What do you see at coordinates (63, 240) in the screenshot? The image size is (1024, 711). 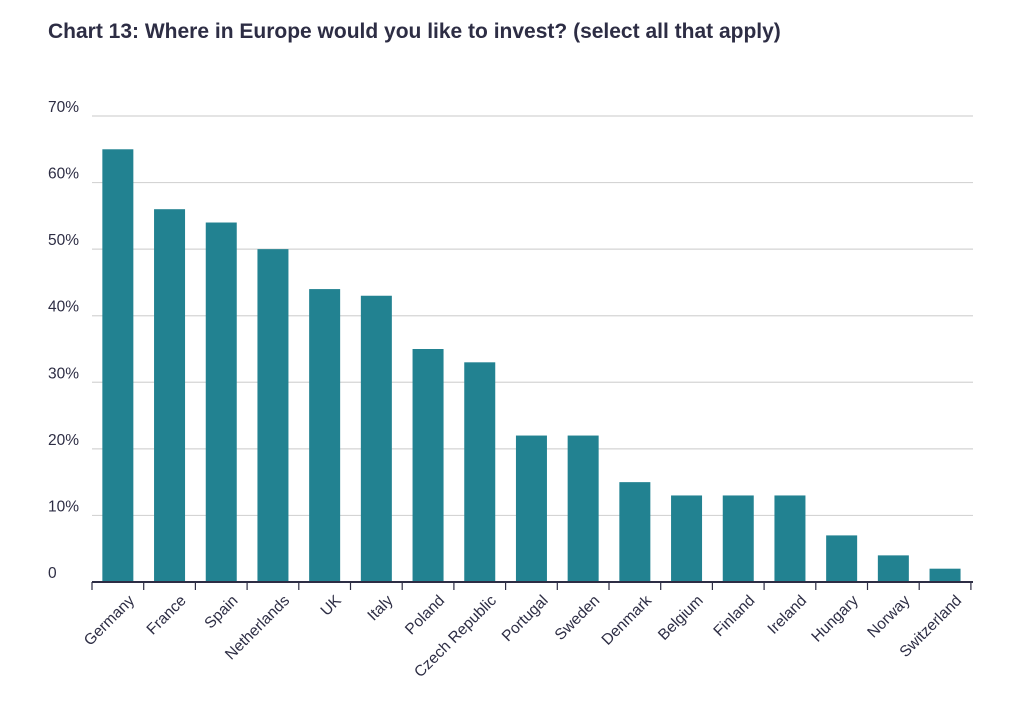 I see `y-tick-label: 50%` at bounding box center [63, 240].